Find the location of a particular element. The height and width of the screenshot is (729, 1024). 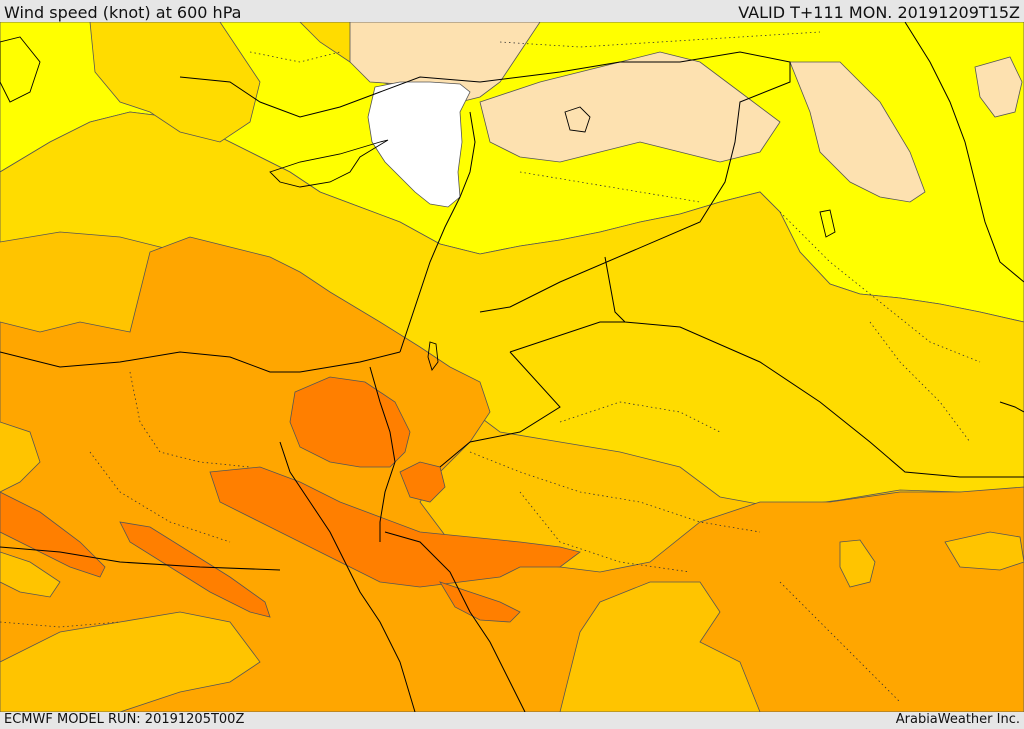

pale-region-syria is located at coordinates (630, 107).